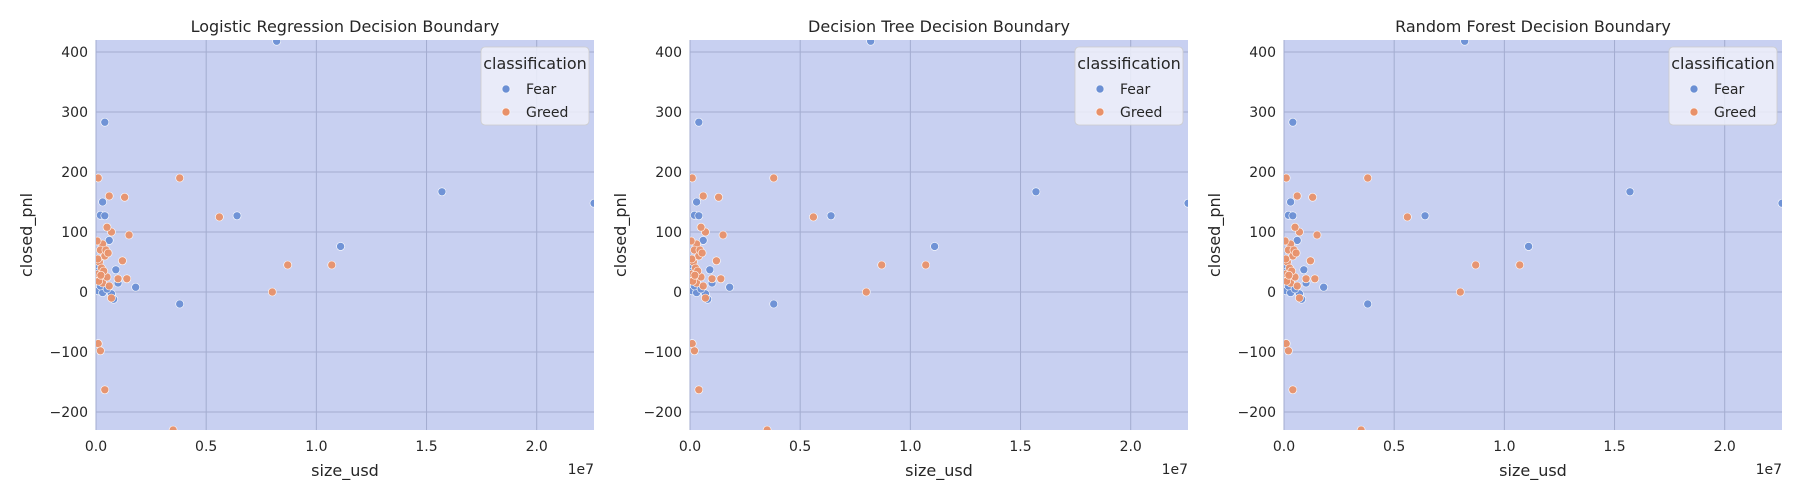 This screenshot has width=1800, height=500. What do you see at coordinates (506, 112) in the screenshot?
I see `legend-marker-greed` at bounding box center [506, 112].